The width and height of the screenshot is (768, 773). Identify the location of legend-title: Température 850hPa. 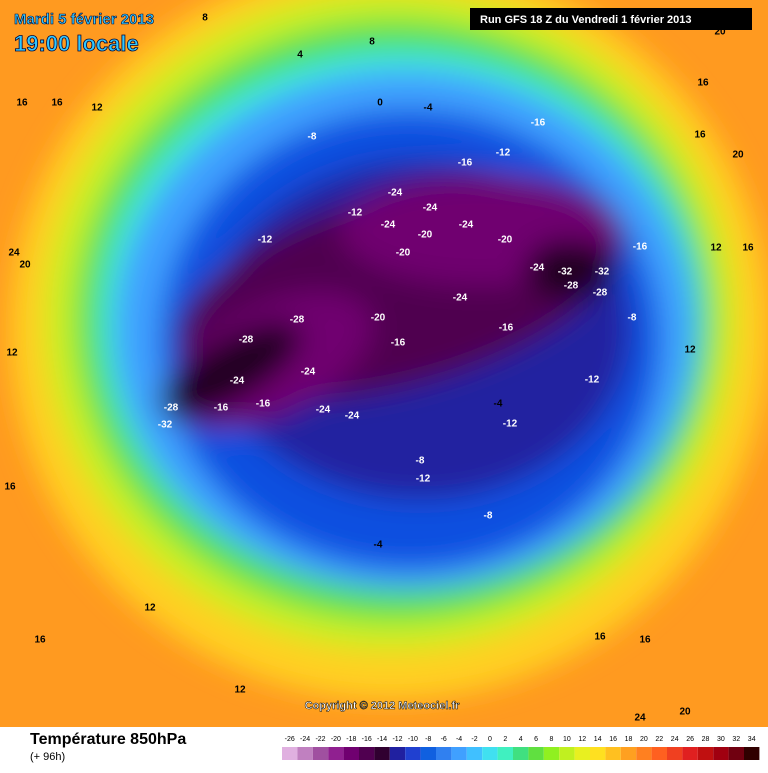
(108, 739).